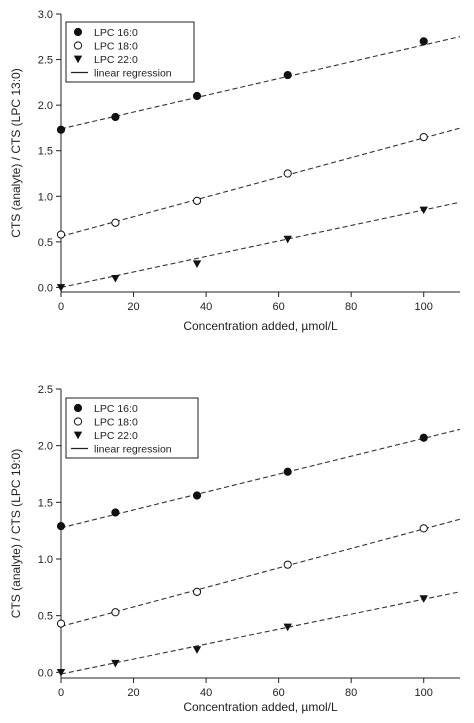  I want to click on y-axis-label: CTS (analyte) / CTS (LPC 19:0), so click(16, 533).